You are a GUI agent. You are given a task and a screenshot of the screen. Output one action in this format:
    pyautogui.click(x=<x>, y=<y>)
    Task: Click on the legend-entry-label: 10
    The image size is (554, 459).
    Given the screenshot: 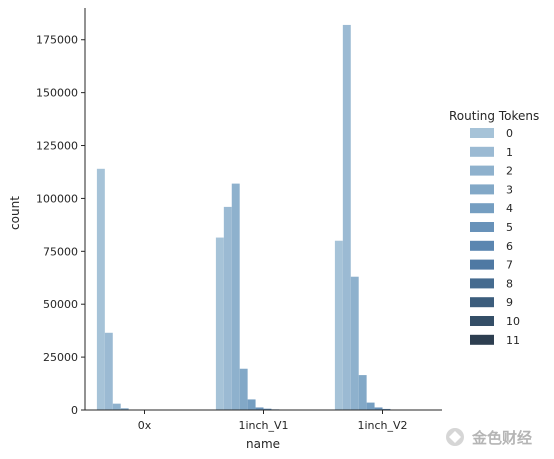 What is the action you would take?
    pyautogui.click(x=513, y=321)
    